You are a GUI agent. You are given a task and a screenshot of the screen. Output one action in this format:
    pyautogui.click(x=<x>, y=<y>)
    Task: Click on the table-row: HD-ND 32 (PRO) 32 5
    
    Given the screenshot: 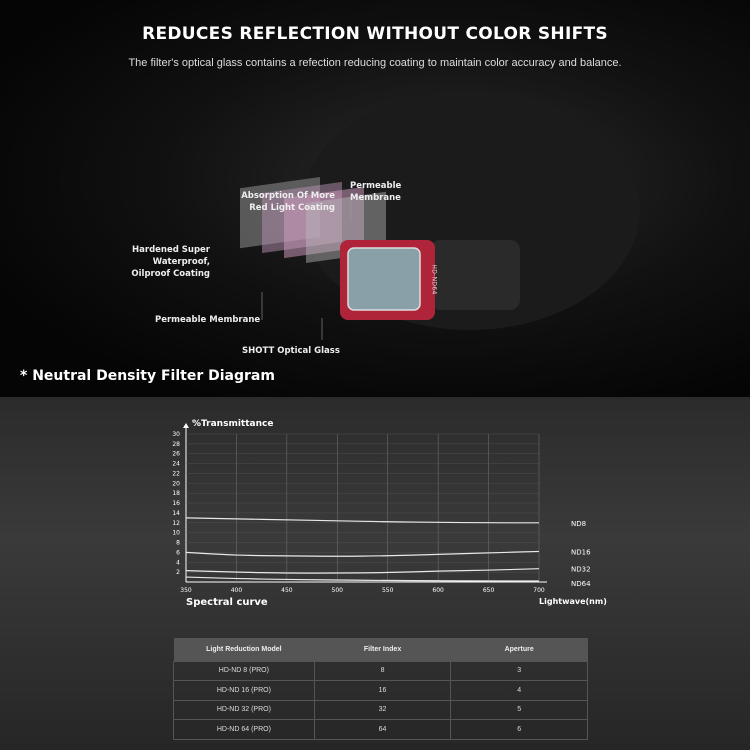 What is the action you would take?
    pyautogui.click(x=380, y=709)
    